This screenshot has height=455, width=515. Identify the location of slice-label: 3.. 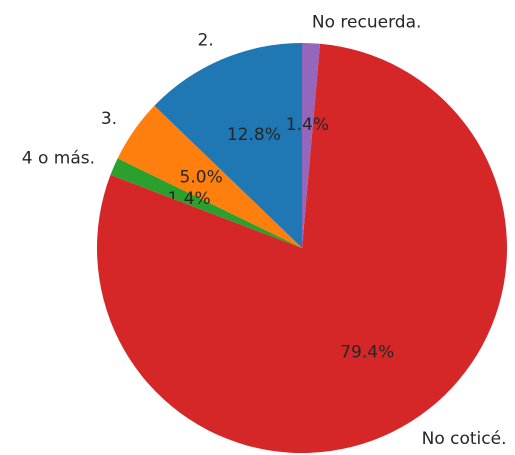
(109, 119).